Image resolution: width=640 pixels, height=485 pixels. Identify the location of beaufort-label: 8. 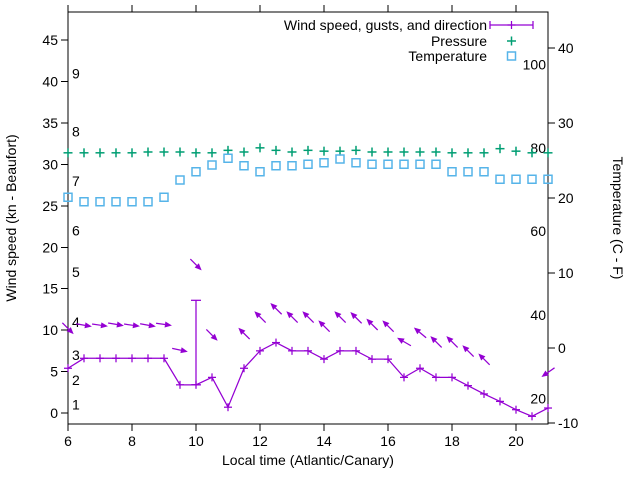
(76, 131).